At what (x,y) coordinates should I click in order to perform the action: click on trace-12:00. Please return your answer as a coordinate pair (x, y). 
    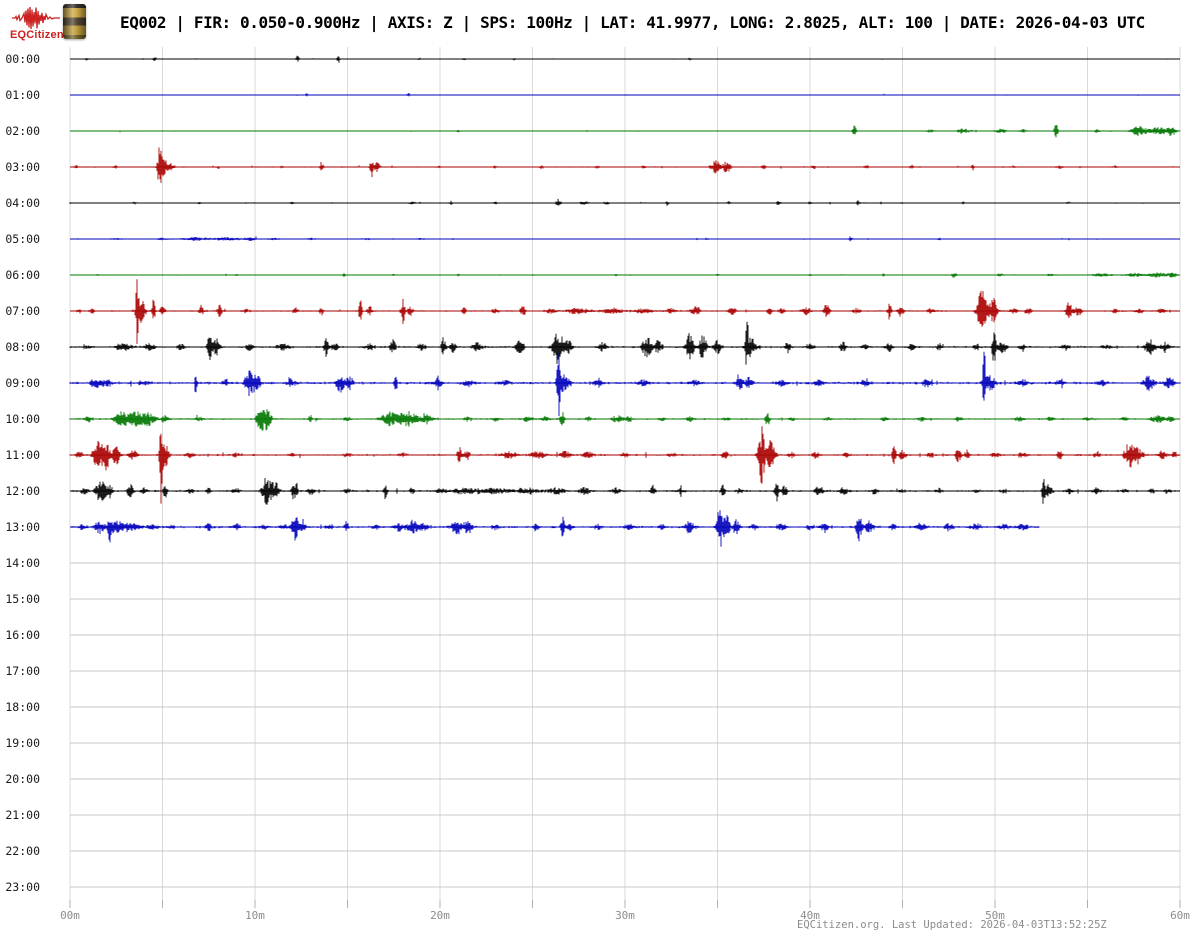
    Looking at the image, I should click on (625, 491).